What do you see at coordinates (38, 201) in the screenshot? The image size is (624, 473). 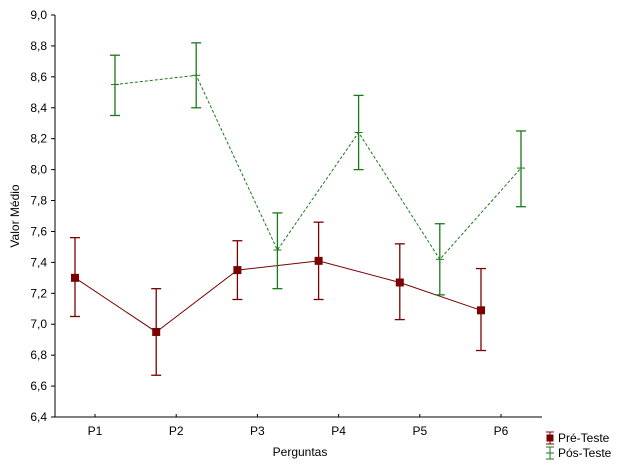 I see `y-tick-label: 7,8` at bounding box center [38, 201].